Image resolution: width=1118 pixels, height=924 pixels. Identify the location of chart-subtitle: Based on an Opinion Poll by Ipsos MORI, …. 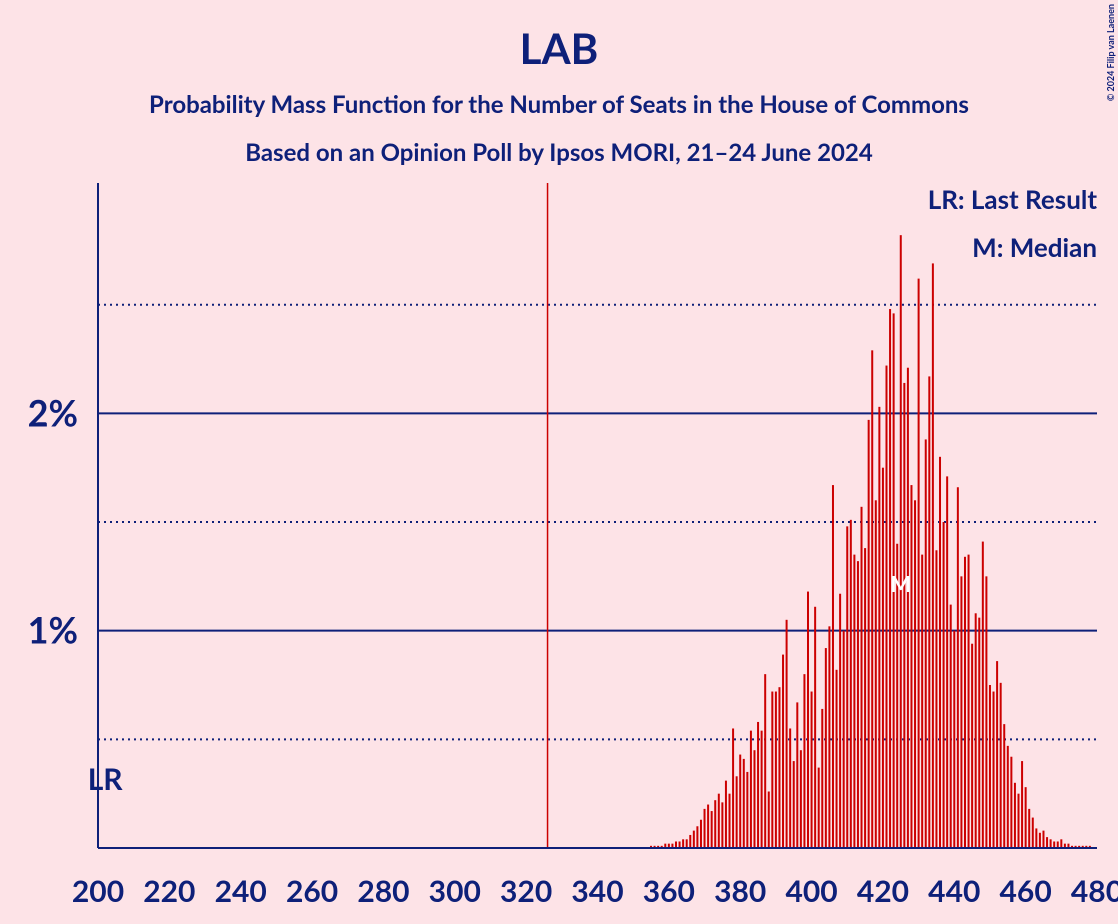
(559, 152).